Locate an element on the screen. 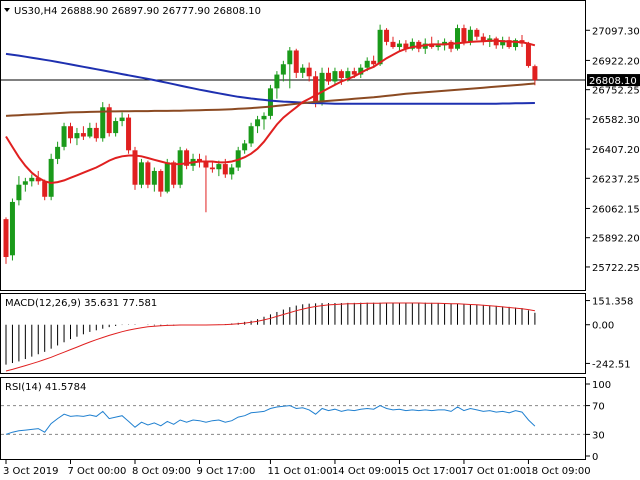 The image size is (640, 480). price-tick-label: 26752.25 is located at coordinates (616, 91).